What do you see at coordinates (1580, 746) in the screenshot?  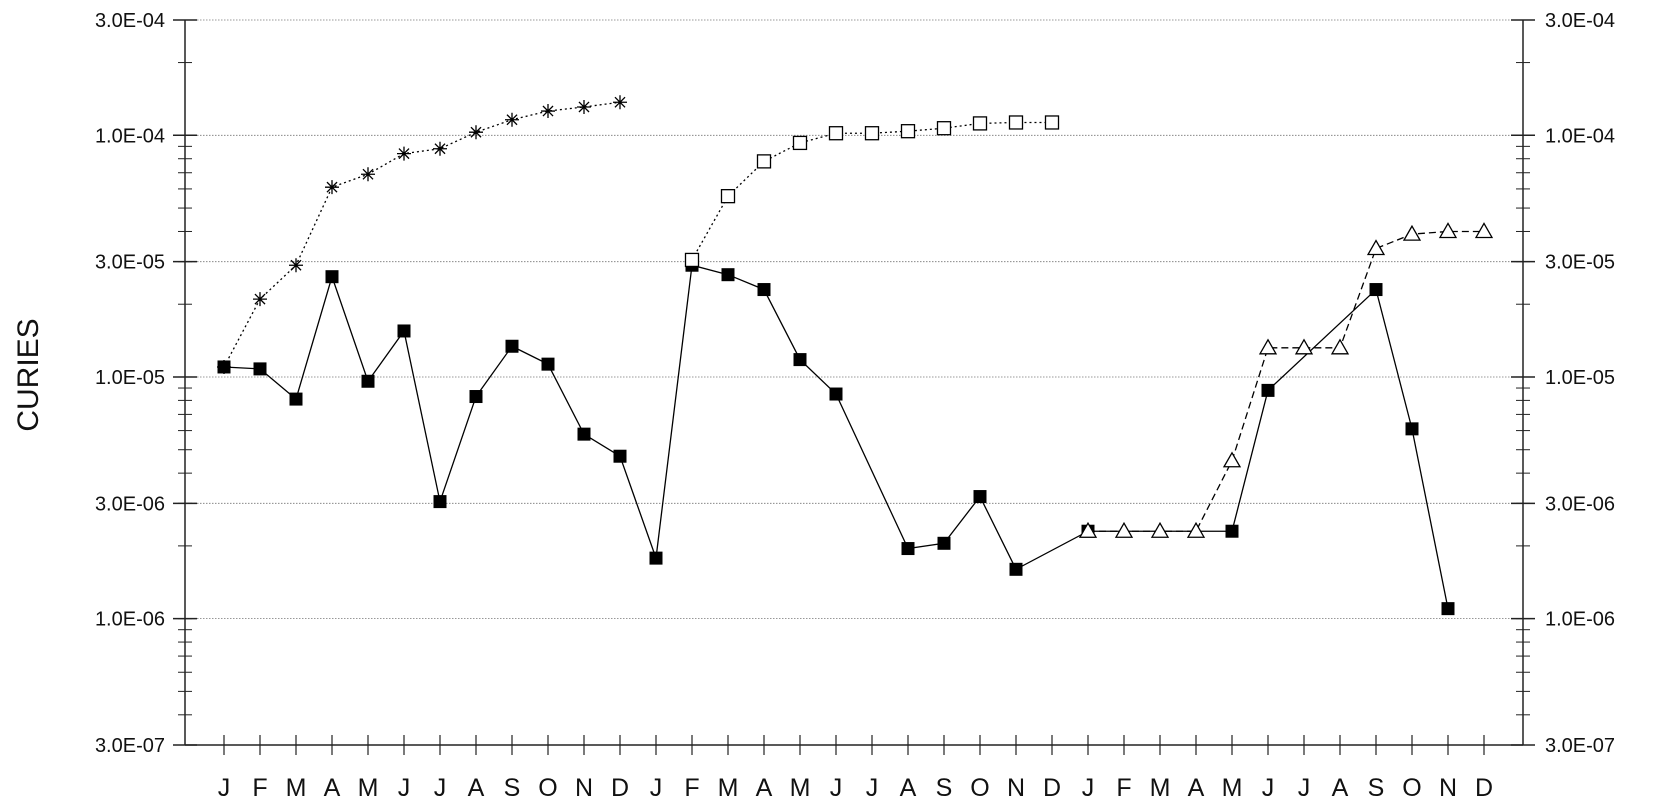 I see `y-tick-label-right: 3.0E-07` at bounding box center [1580, 746].